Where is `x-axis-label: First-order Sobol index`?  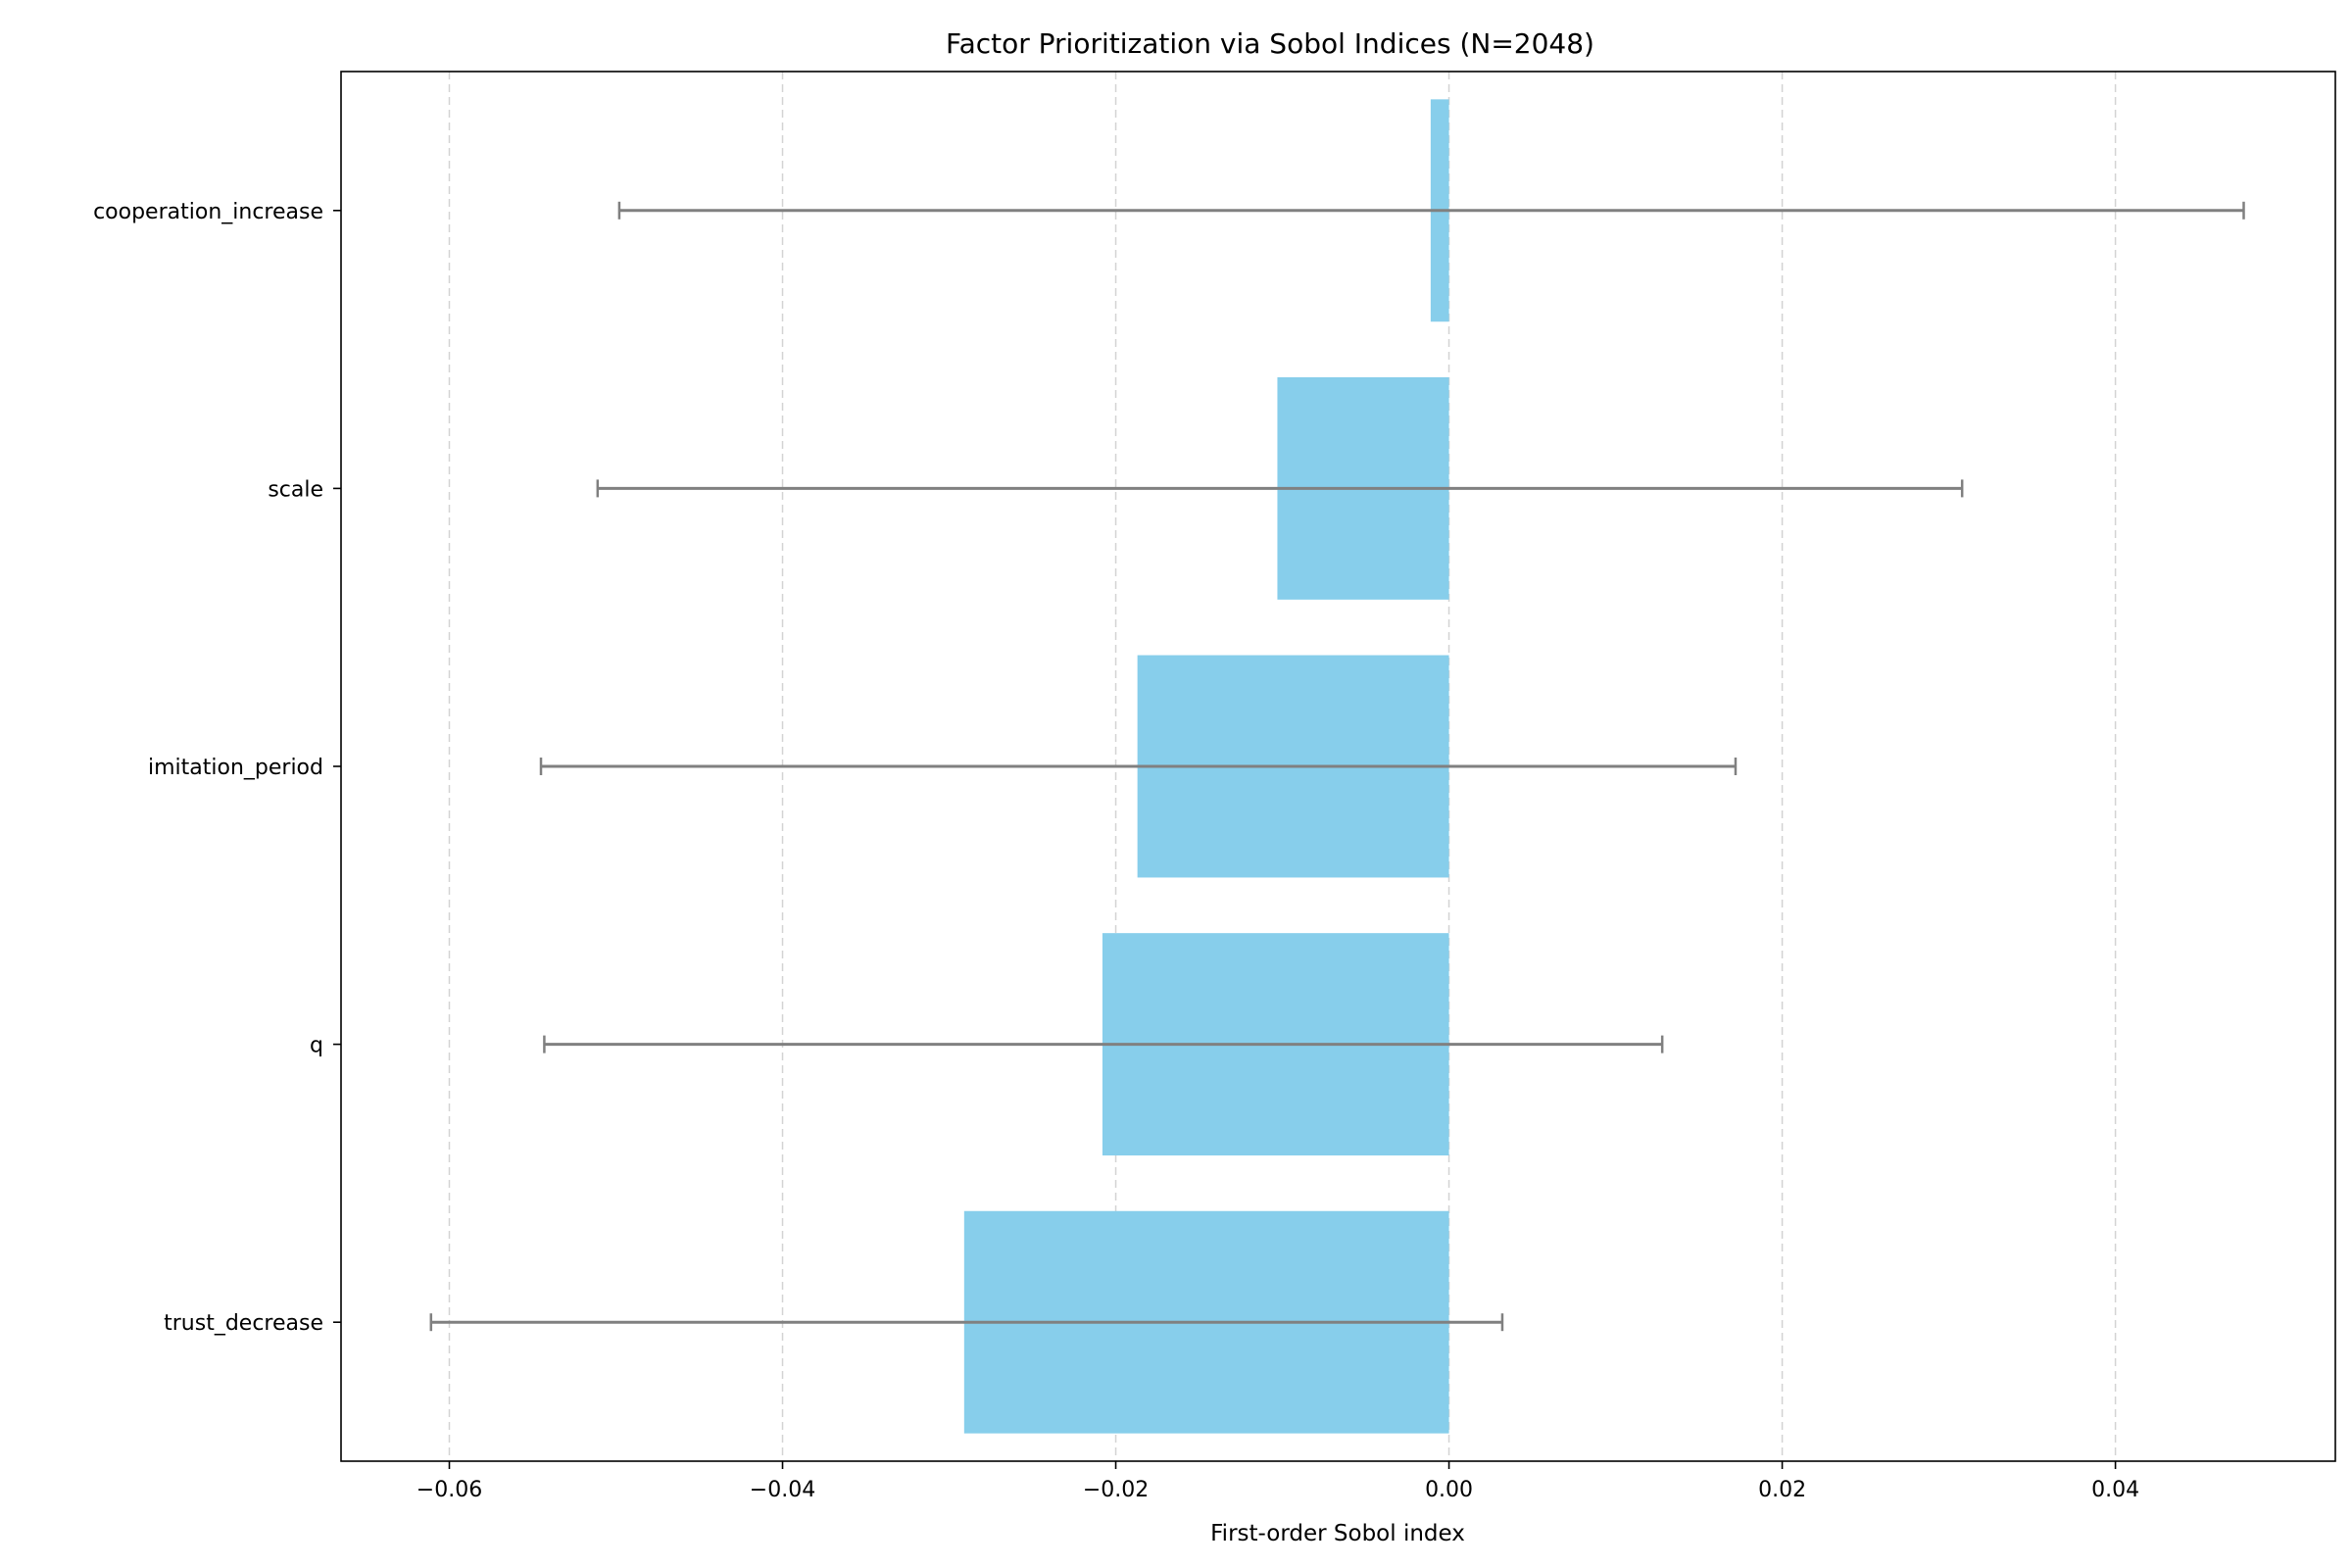
x-axis-label: First-order Sobol index is located at coordinates (1337, 1533).